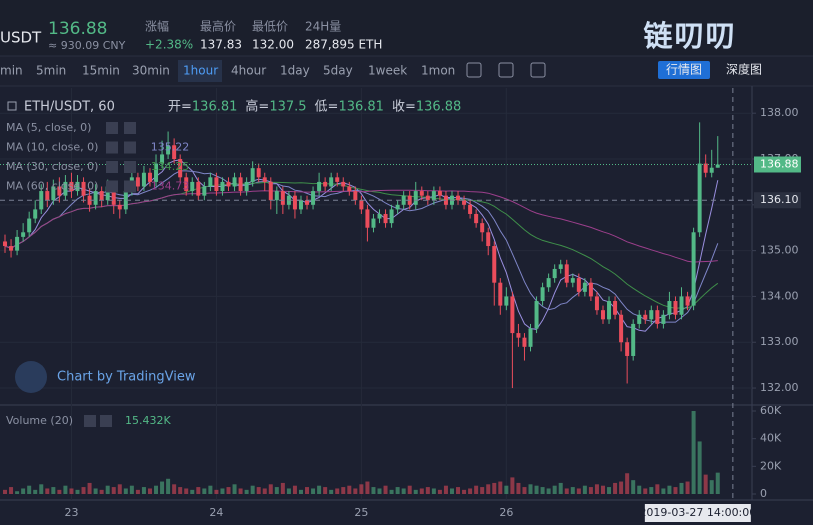  What do you see at coordinates (101, 71) in the screenshot?
I see `interval-button: 15min` at bounding box center [101, 71].